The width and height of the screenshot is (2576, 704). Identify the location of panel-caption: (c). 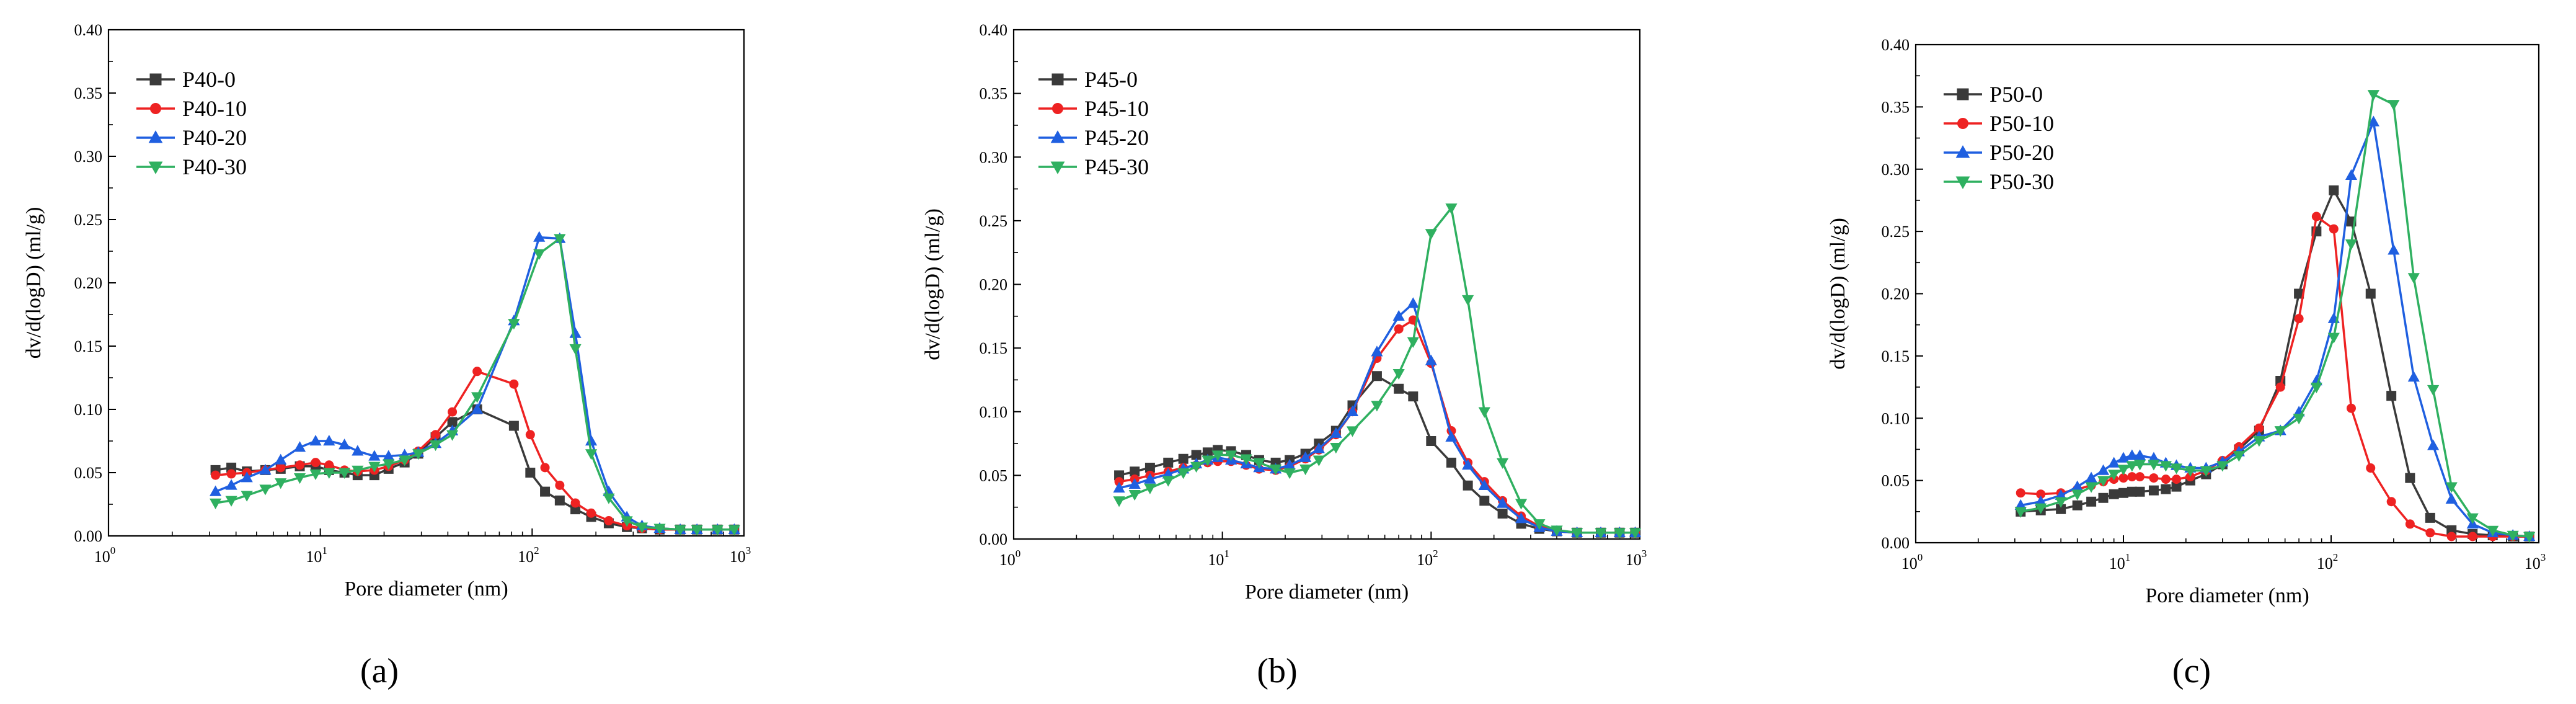
(2191, 671).